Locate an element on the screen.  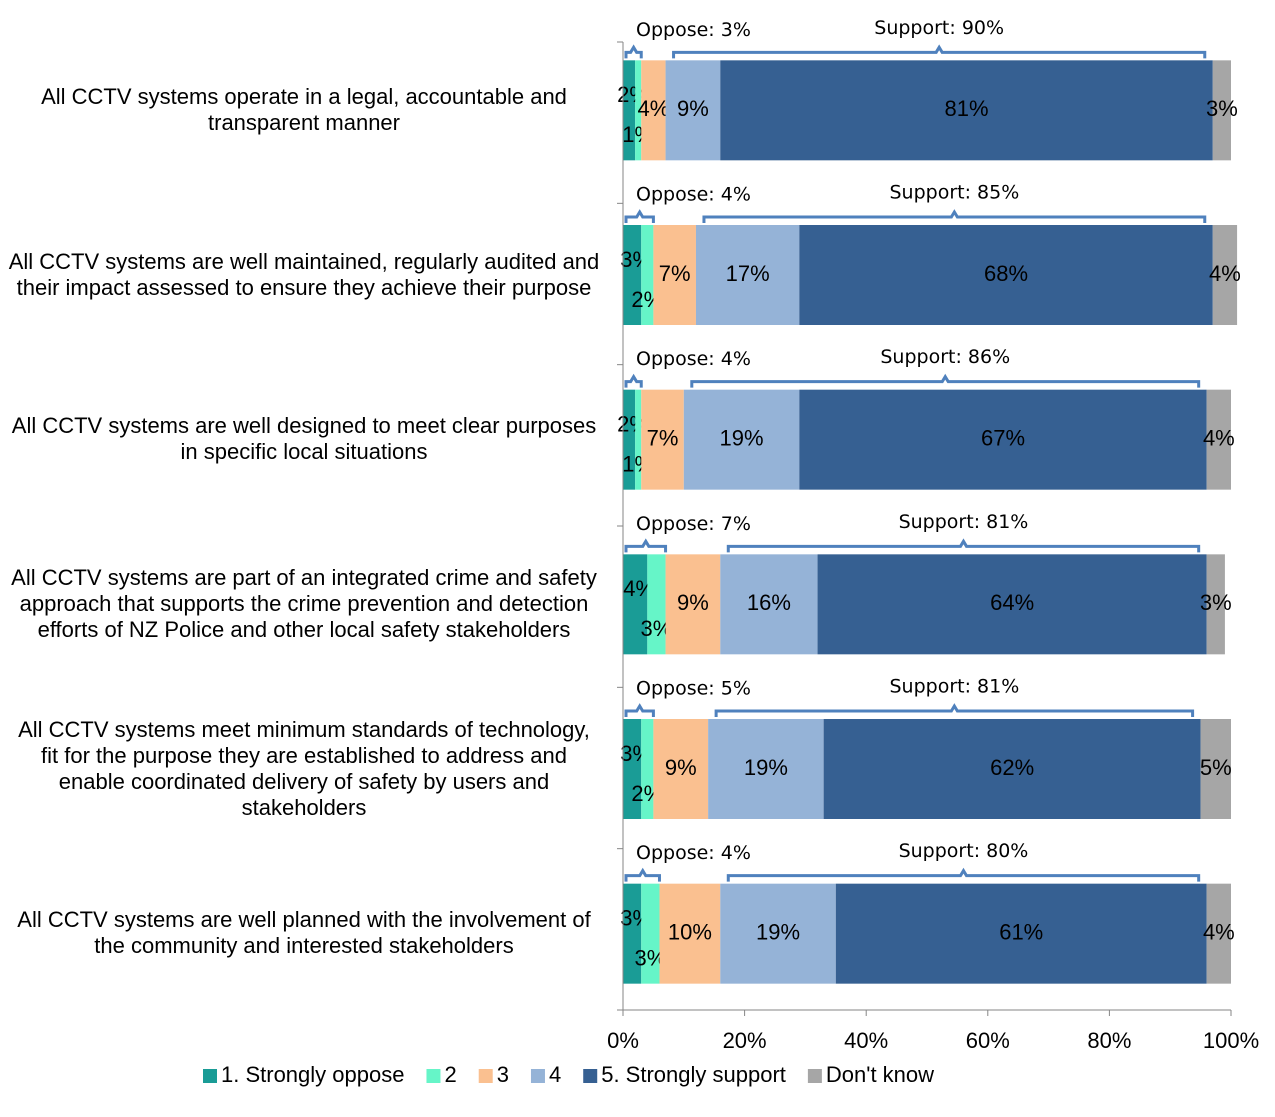
legend-label: 3 is located at coordinates (503, 1074).